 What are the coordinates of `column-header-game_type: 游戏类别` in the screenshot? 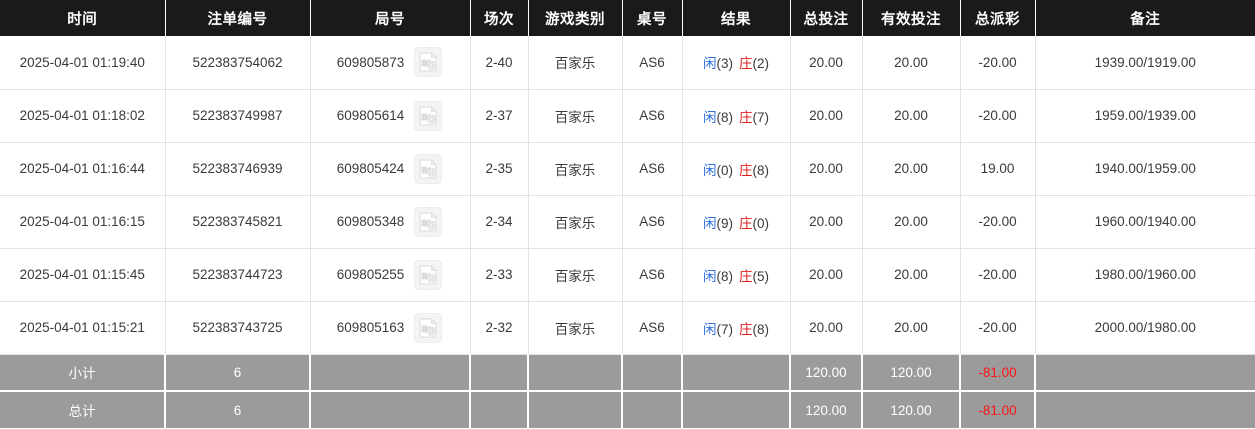 It's located at (575, 18).